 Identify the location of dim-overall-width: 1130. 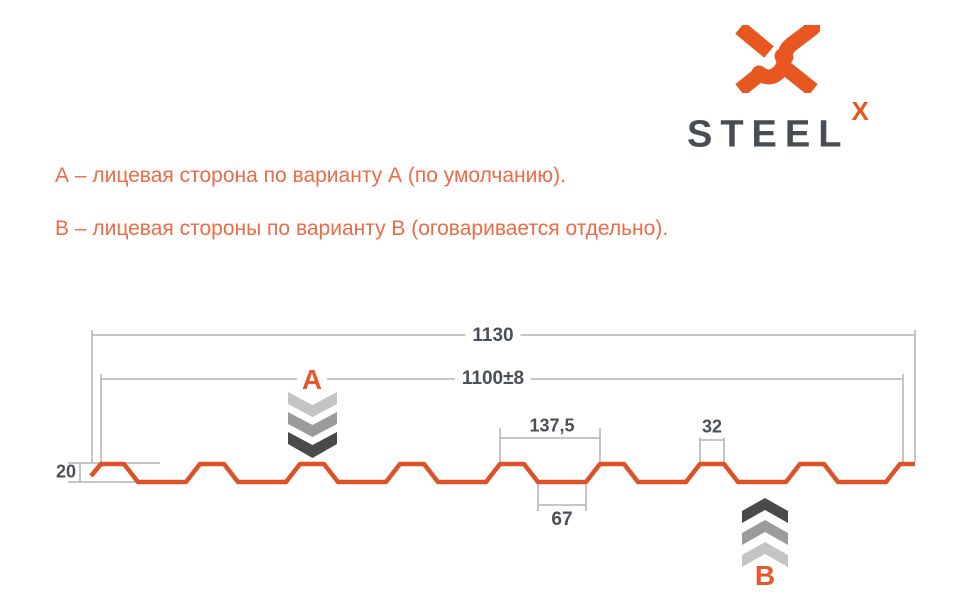
(493, 336).